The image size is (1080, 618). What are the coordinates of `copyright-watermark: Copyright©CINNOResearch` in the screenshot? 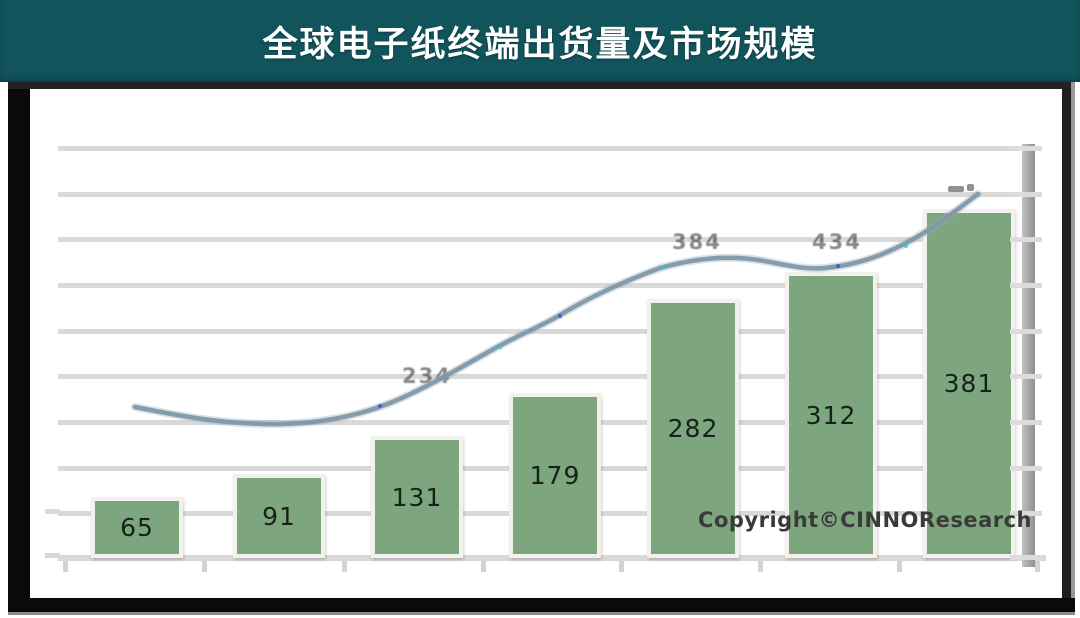 It's located at (865, 520).